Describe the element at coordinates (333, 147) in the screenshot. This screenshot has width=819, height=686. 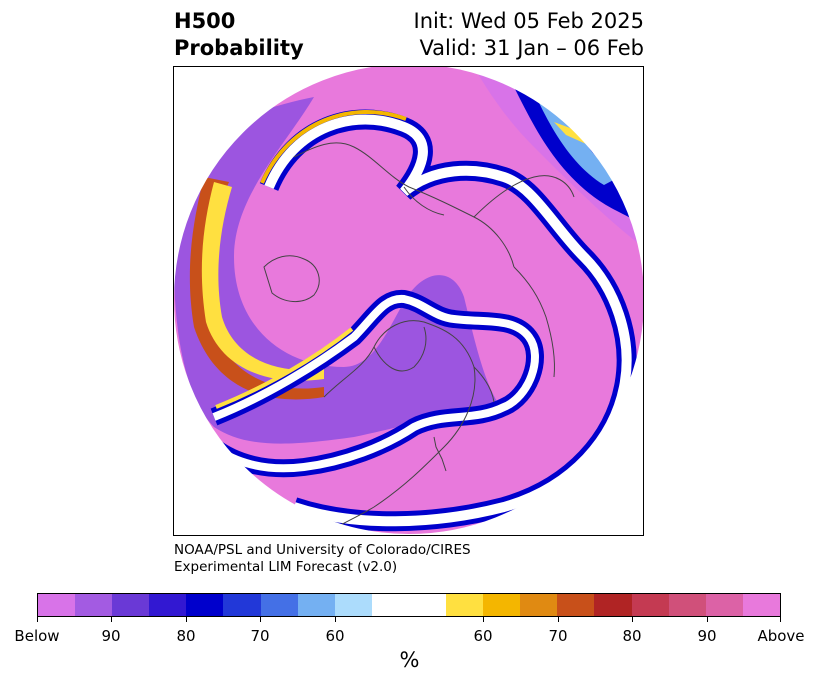
I see `warm-edge-north` at that location.